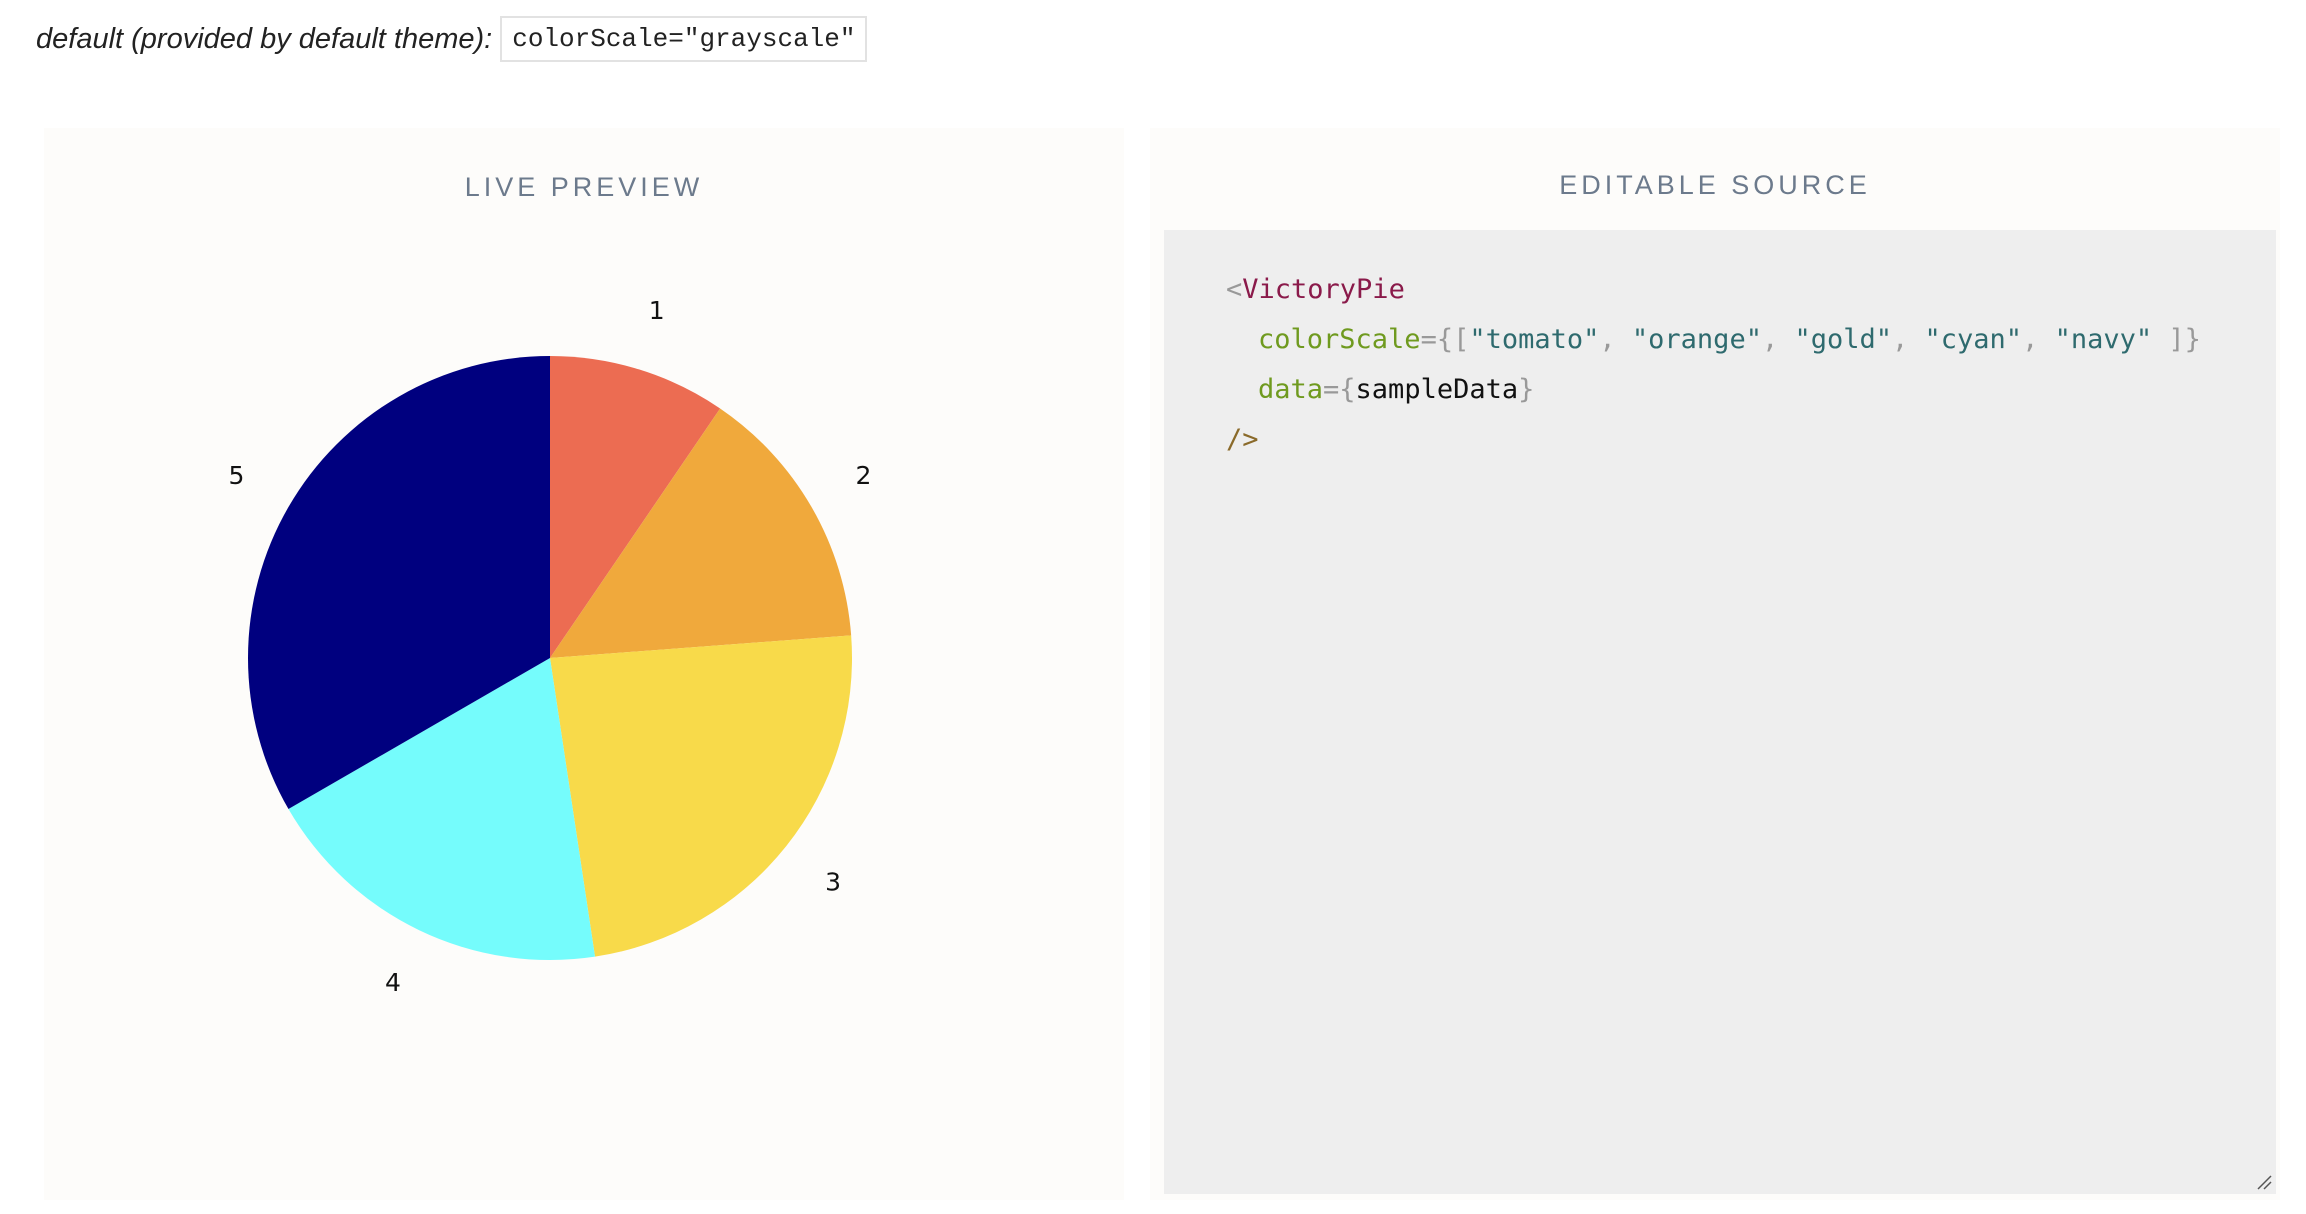 Image resolution: width=2306 pixels, height=1214 pixels. Describe the element at coordinates (1696, 339) in the screenshot. I see `color-orange: "orange"` at that location.